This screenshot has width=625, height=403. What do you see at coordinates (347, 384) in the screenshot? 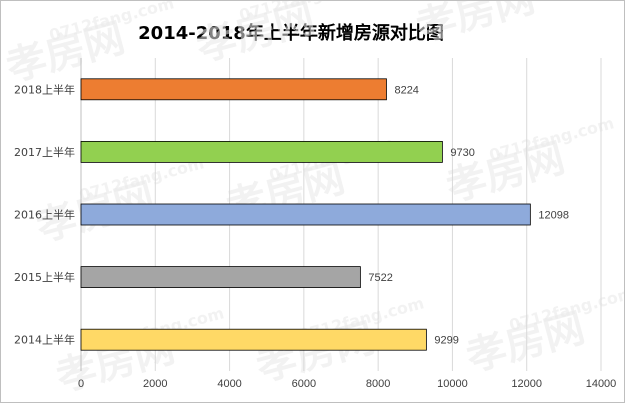
I see `x-tick-labels: 0 2000 4000 6000 8000 10000 12000 14000` at bounding box center [347, 384].